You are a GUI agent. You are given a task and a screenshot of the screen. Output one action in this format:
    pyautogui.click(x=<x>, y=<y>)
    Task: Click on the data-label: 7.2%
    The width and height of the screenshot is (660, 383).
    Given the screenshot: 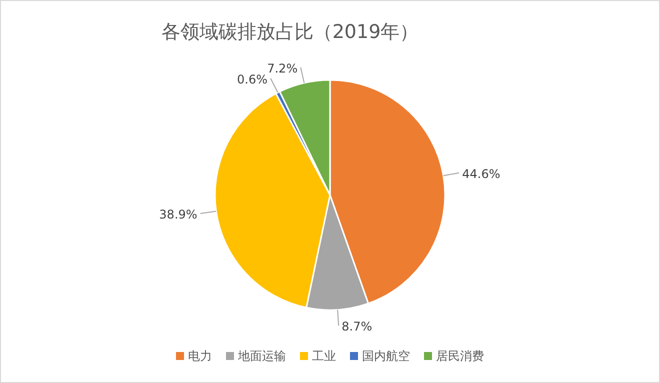 What is the action you would take?
    pyautogui.click(x=282, y=68)
    